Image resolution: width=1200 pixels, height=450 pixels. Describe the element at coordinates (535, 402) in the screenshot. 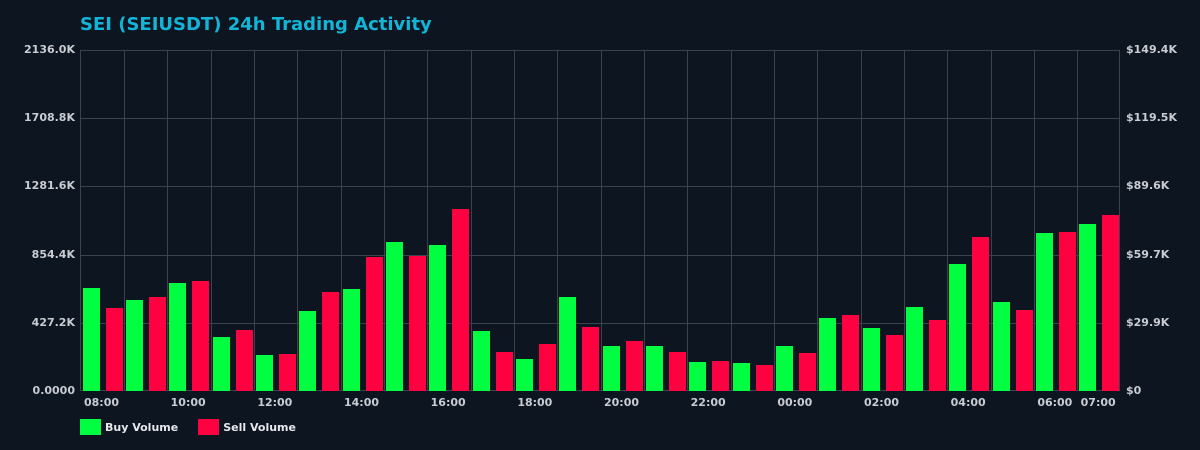

I see `x-tick: 18:00` at that location.